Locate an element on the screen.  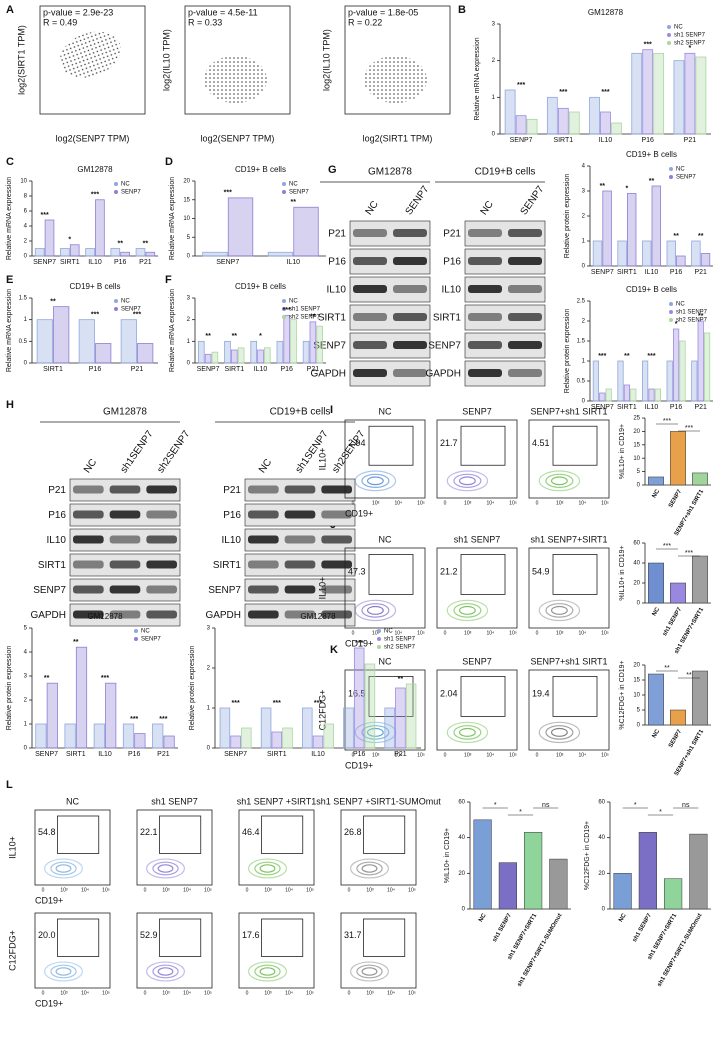
y-tick-label: 2.5 is located at coordinates (581, 302).